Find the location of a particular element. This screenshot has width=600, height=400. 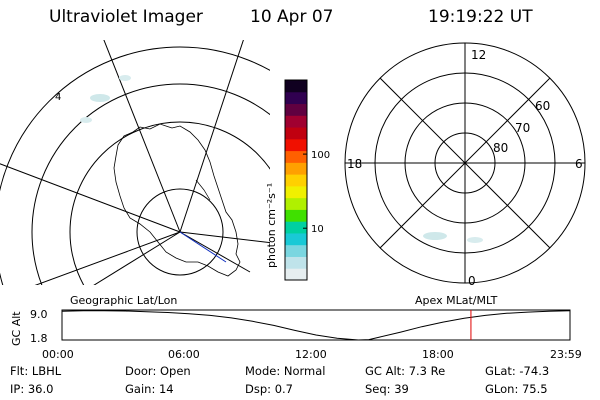

colorbar-gradient is located at coordinates (296, 180).